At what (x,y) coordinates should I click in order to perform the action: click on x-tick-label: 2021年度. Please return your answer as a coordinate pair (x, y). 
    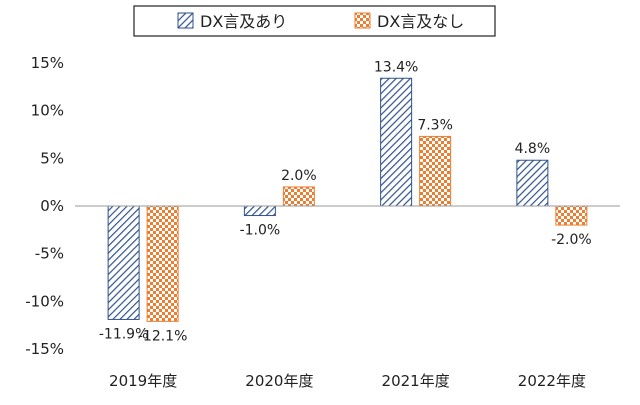
    Looking at the image, I should click on (416, 381).